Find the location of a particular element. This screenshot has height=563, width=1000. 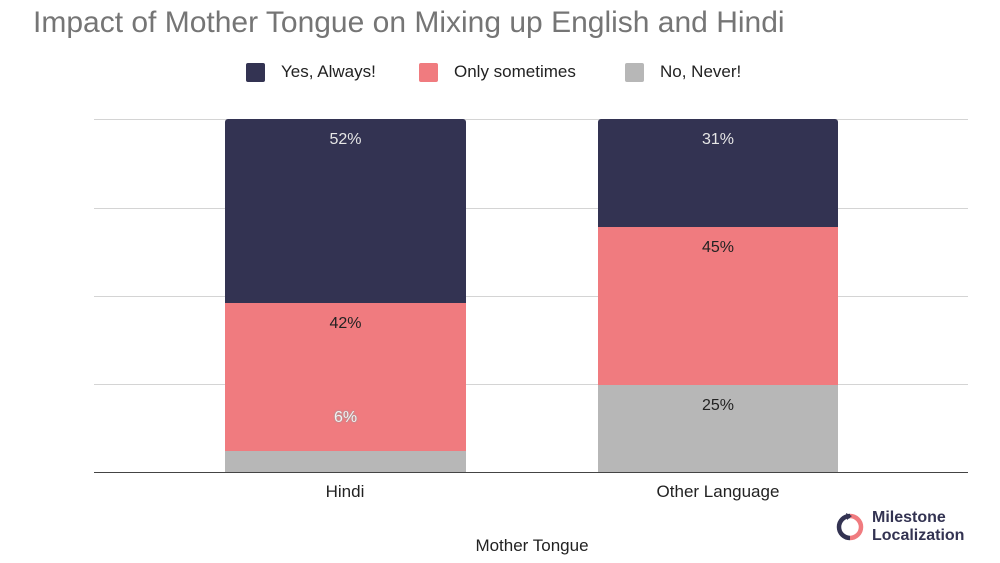

legend-swatch-yes-always is located at coordinates (255, 72).